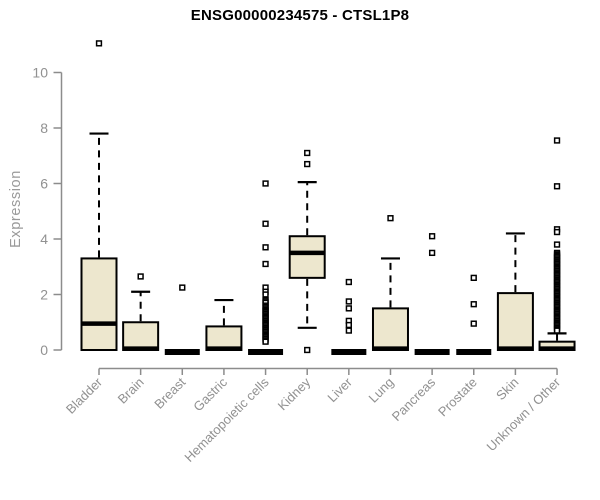 This screenshot has width=600, height=500. I want to click on y-tick-label: 10, so click(40, 73).